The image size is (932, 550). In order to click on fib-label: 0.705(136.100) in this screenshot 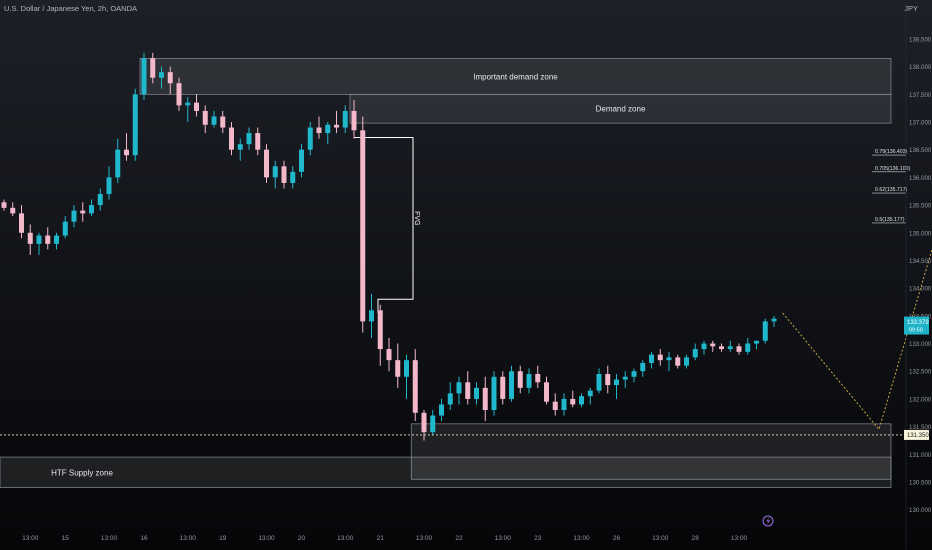, I will do `click(892, 169)`.